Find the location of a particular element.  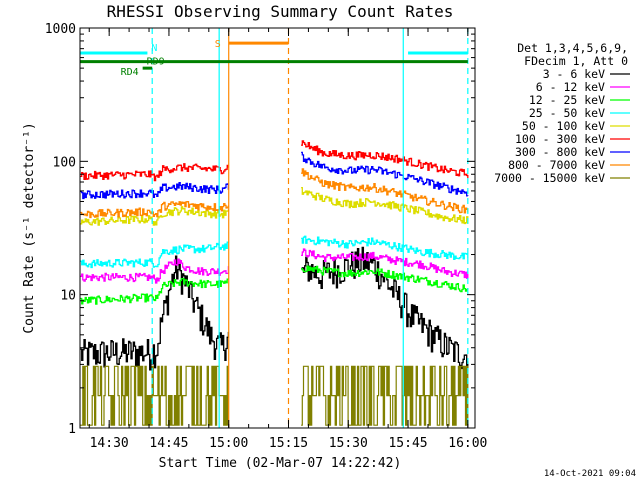

y-tick-label: 10 is located at coordinates (68, 296).